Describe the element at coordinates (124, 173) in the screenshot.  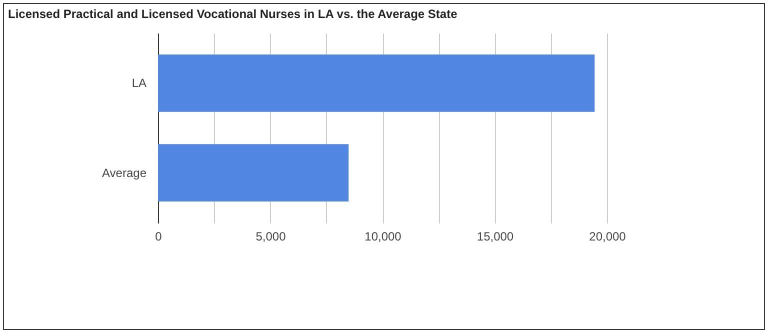
I see `y-tick-label: Average` at that location.